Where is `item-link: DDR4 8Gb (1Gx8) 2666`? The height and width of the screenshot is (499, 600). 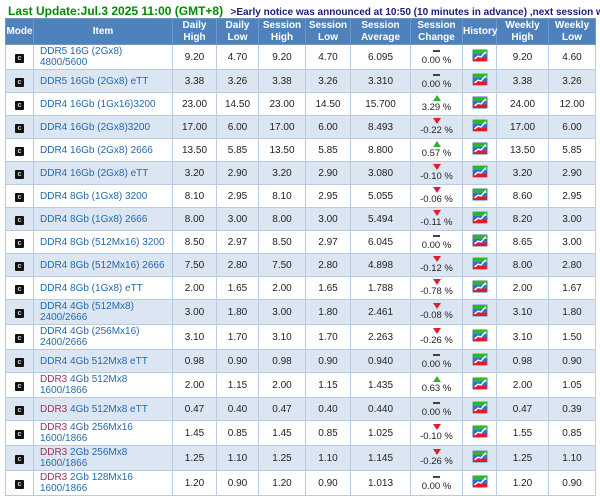 item-link: DDR4 8Gb (1Gx8) 2666 is located at coordinates (93, 219).